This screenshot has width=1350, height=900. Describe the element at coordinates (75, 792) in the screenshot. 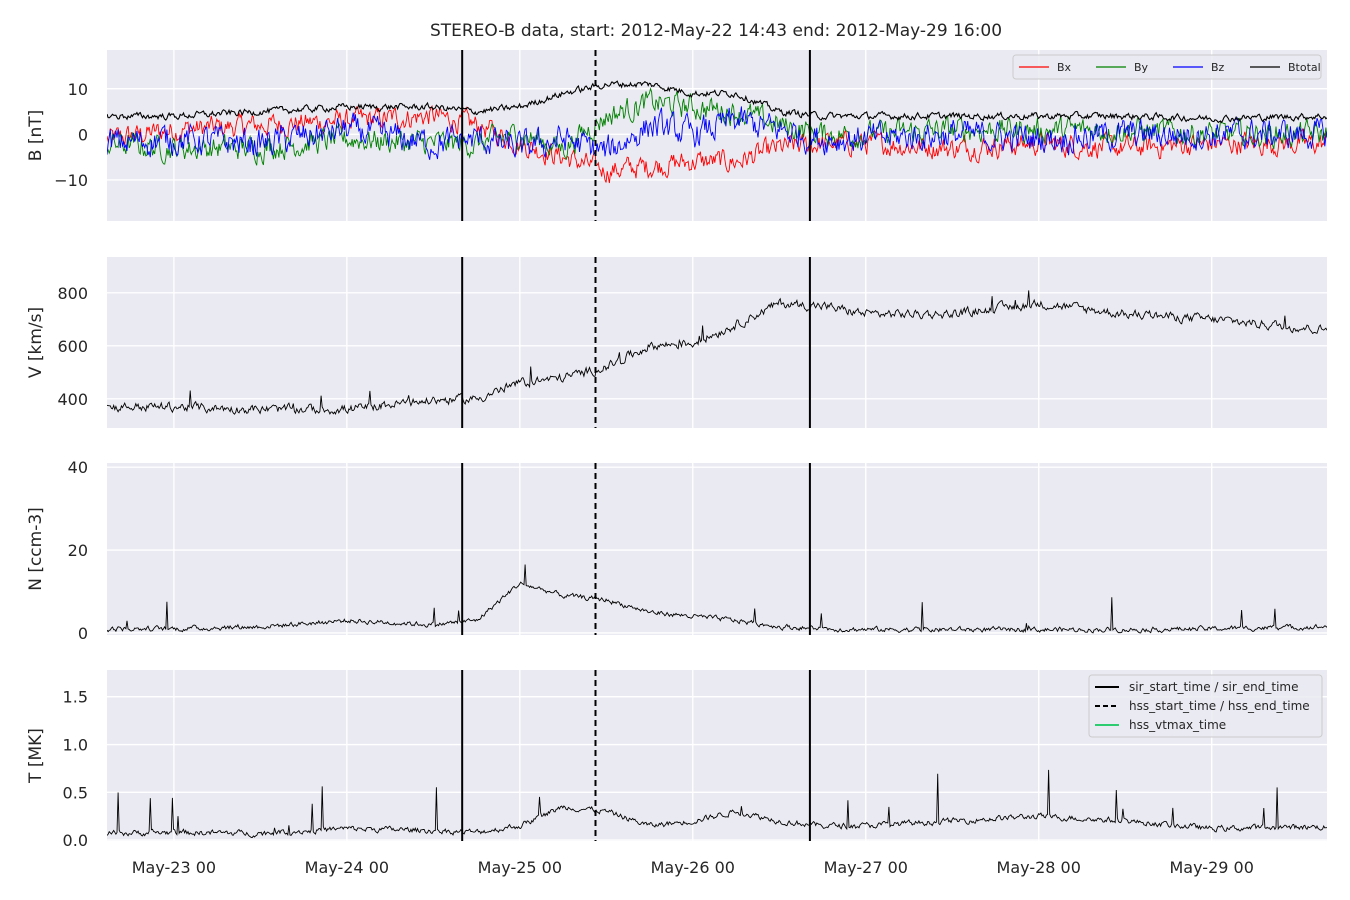

I see `y-tick-label: 0.5` at that location.